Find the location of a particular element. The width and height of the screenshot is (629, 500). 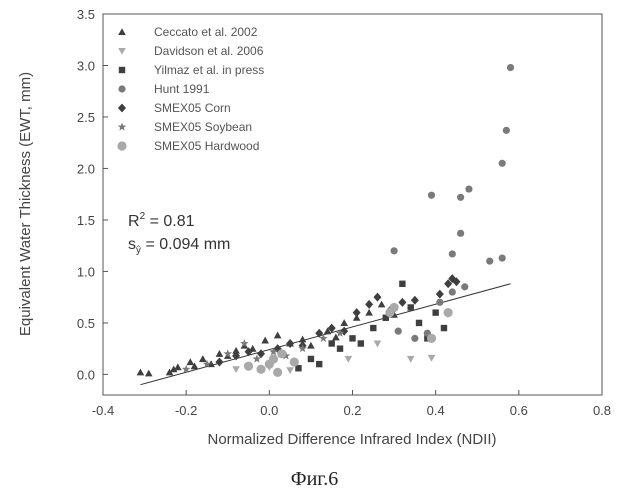

s-annotation: sŷ = 0.094 mm is located at coordinates (179, 246).